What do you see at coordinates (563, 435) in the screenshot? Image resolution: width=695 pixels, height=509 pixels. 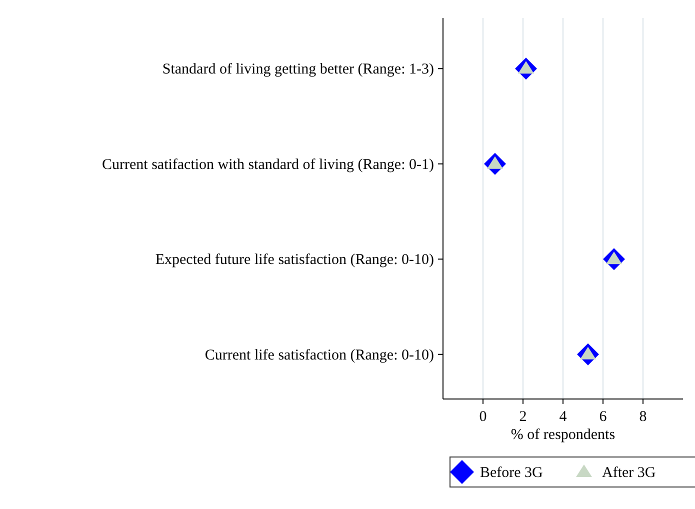 I see `x-axis-title: % of respondents` at bounding box center [563, 435].